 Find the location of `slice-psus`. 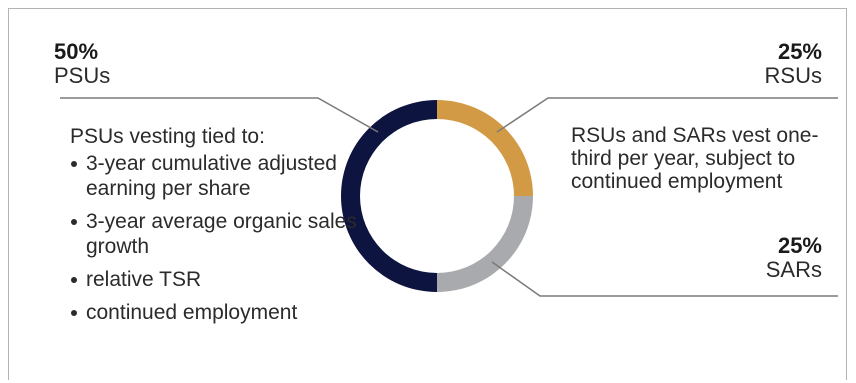

slice-psus is located at coordinates (389, 196).